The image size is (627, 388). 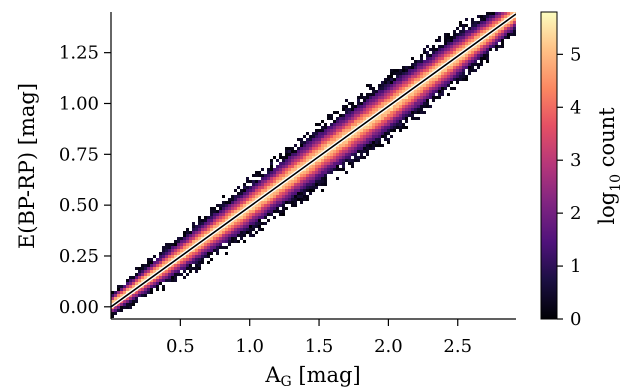 What do you see at coordinates (312, 375) in the screenshot?
I see `x-axis-label: AG [mag]` at bounding box center [312, 375].